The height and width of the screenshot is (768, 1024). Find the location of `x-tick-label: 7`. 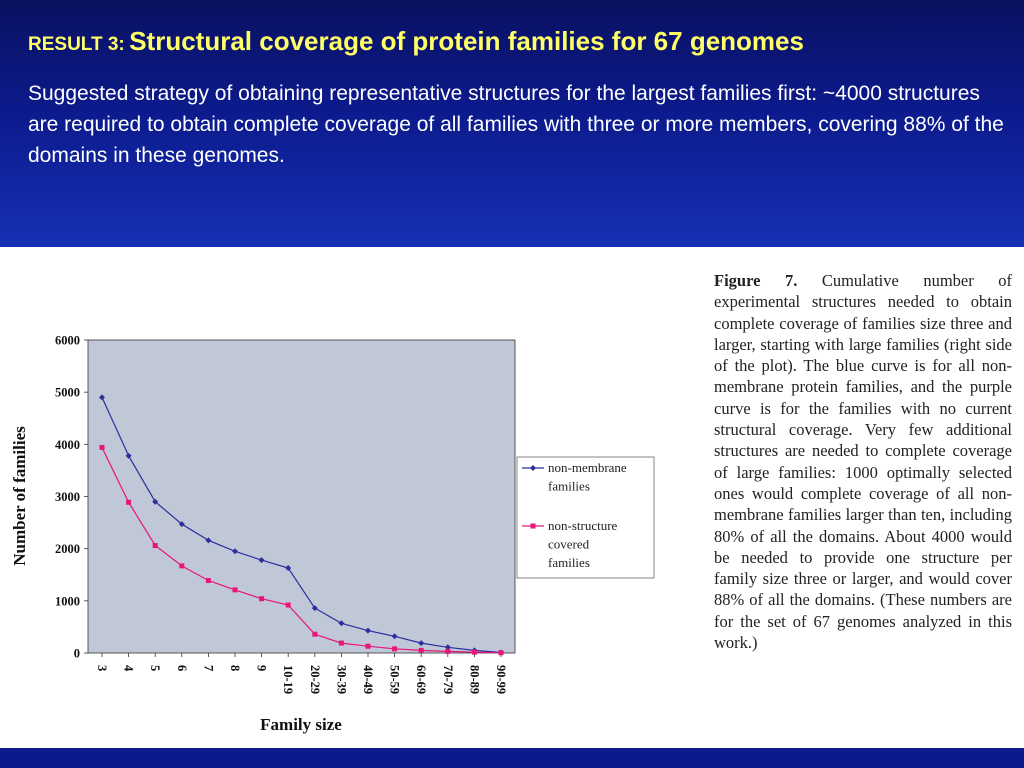

x-tick-label: 7 is located at coordinates (208, 668).